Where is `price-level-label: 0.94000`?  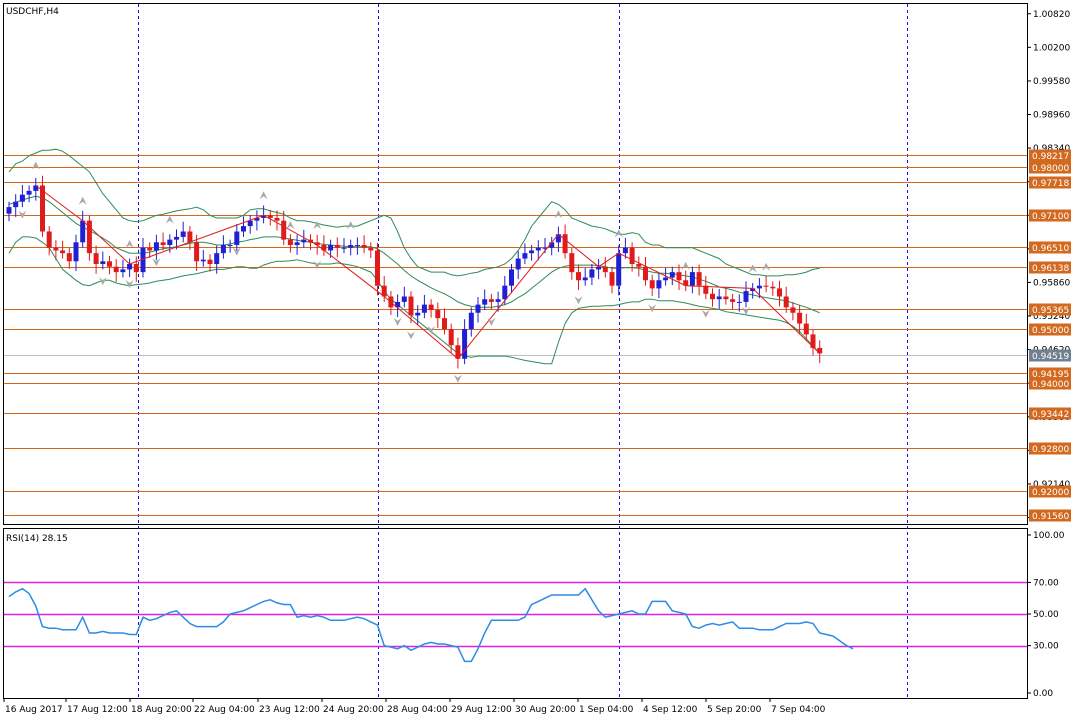
price-level-label: 0.94000 is located at coordinates (1050, 385).